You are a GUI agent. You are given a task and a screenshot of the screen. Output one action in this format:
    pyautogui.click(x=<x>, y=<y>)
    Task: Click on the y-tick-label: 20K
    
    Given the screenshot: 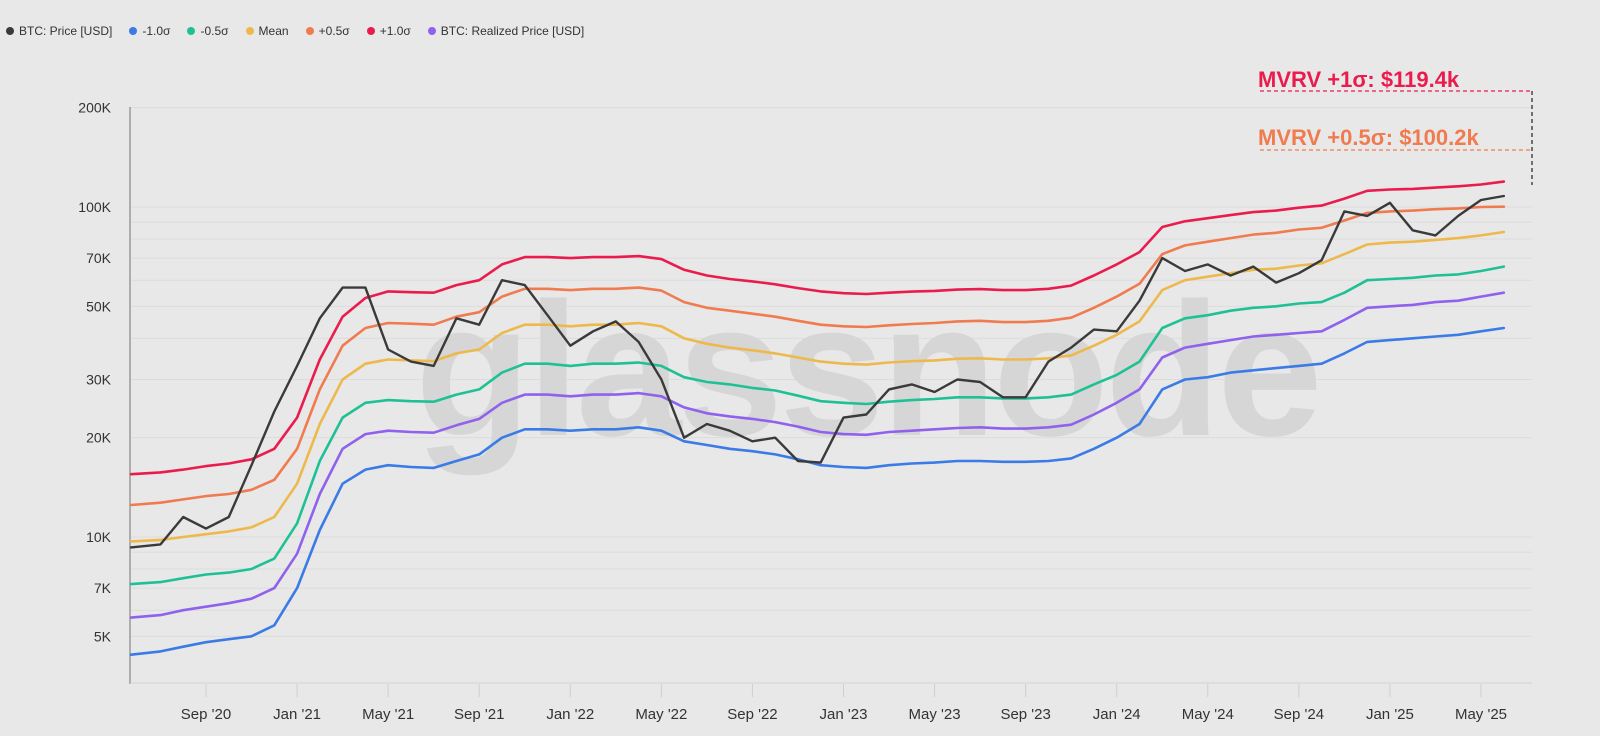 What is the action you would take?
    pyautogui.click(x=99, y=438)
    